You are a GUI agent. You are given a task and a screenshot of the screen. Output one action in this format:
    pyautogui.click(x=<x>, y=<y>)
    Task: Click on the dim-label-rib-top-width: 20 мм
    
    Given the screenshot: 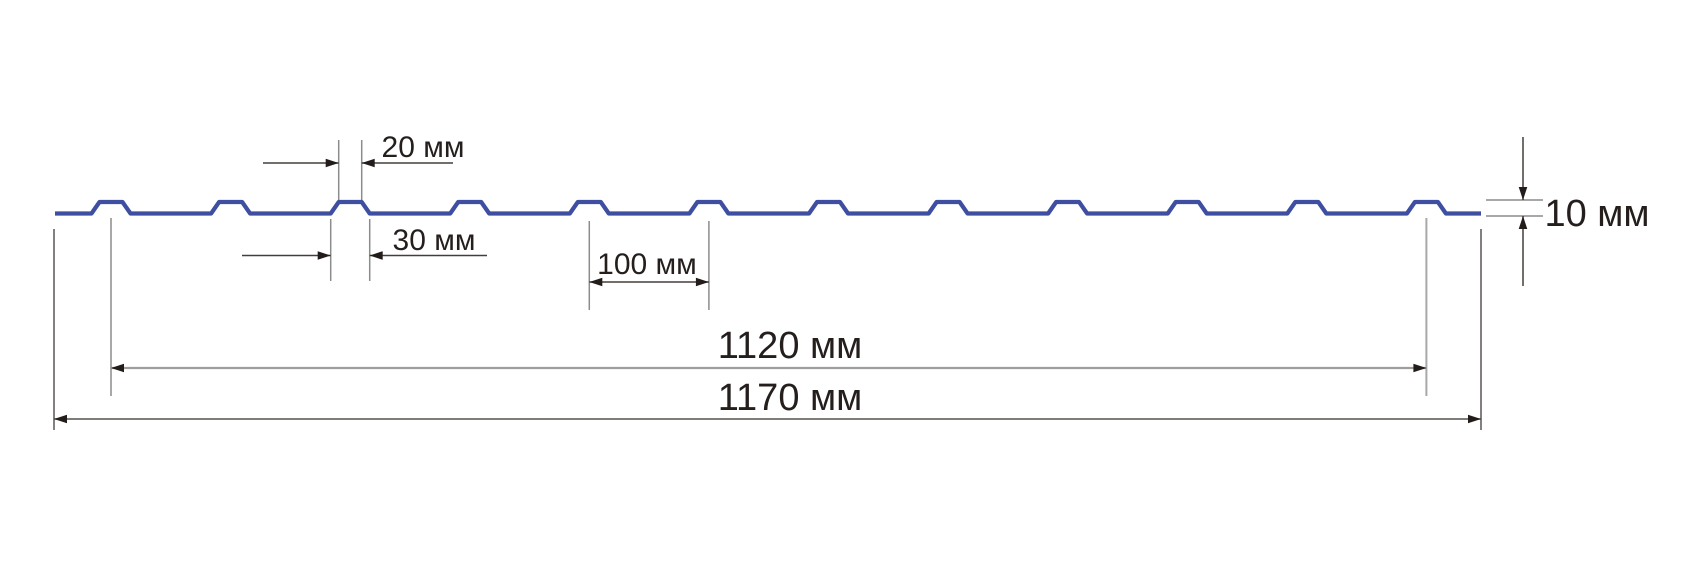 What is the action you would take?
    pyautogui.click(x=423, y=147)
    